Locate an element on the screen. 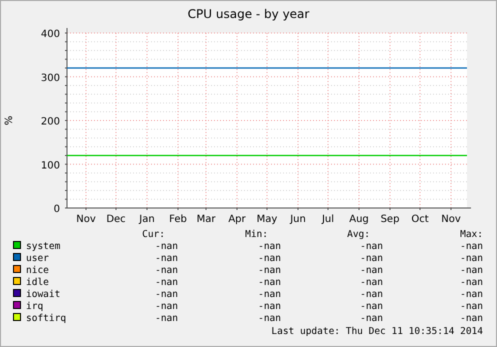 The image size is (497, 347). x-tick-label: Dec is located at coordinates (116, 219).